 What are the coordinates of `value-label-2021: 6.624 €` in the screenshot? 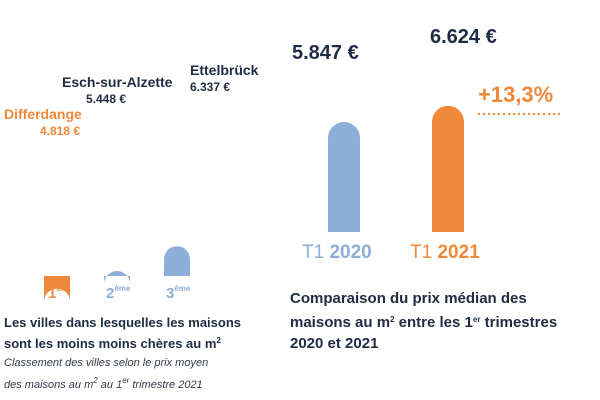 It's located at (463, 37).